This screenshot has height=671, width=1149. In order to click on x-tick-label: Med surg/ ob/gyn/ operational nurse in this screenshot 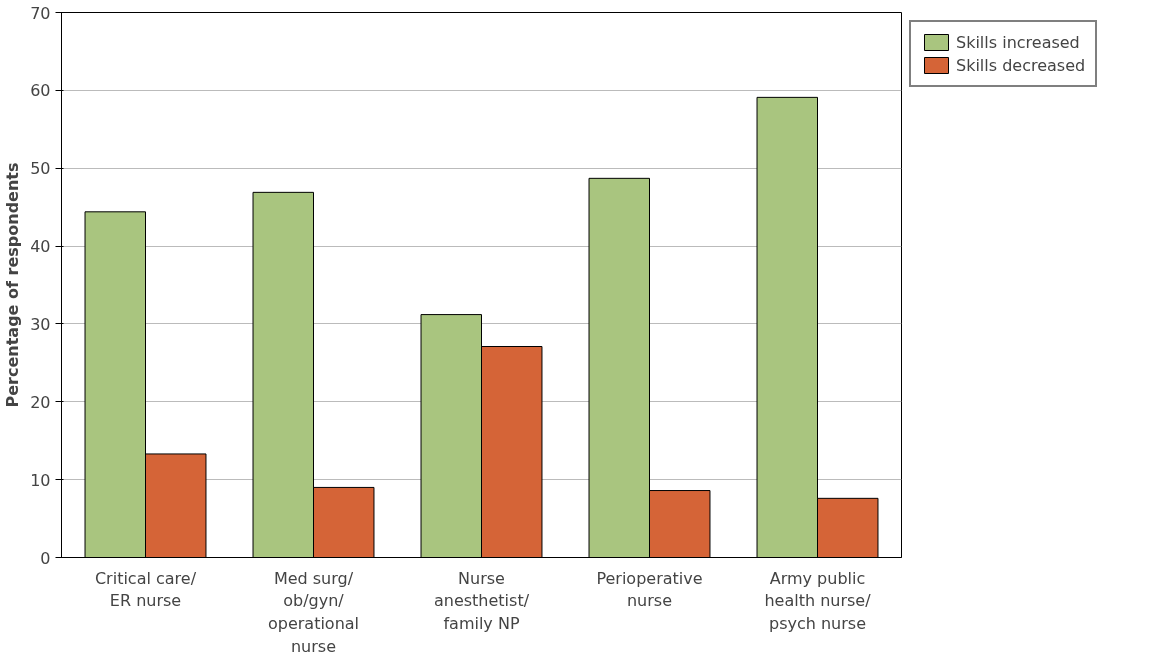, I will do `click(313, 612)`.